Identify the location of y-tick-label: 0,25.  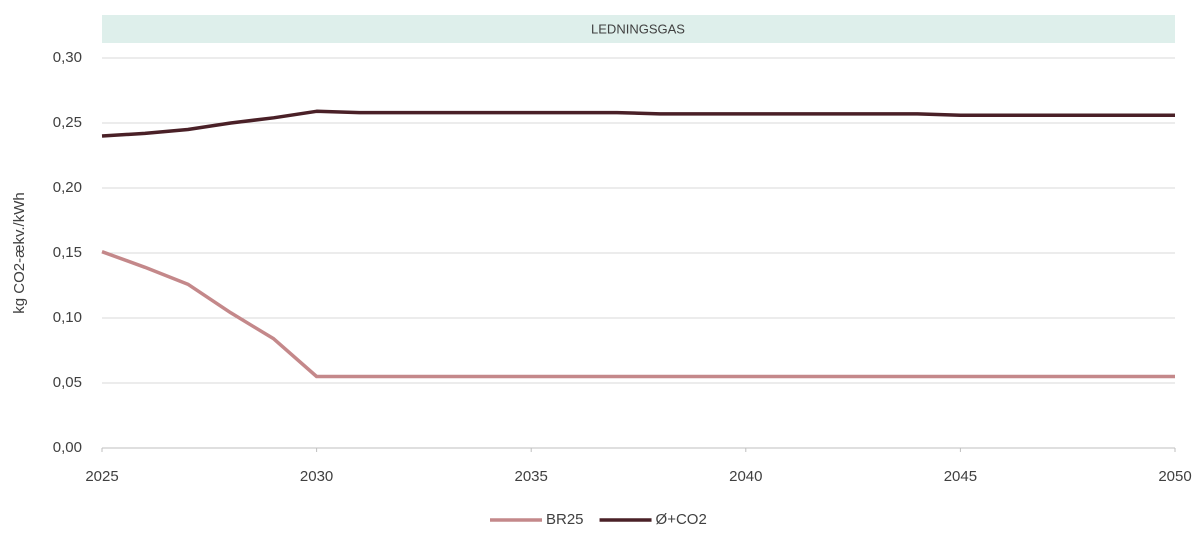
(67, 122).